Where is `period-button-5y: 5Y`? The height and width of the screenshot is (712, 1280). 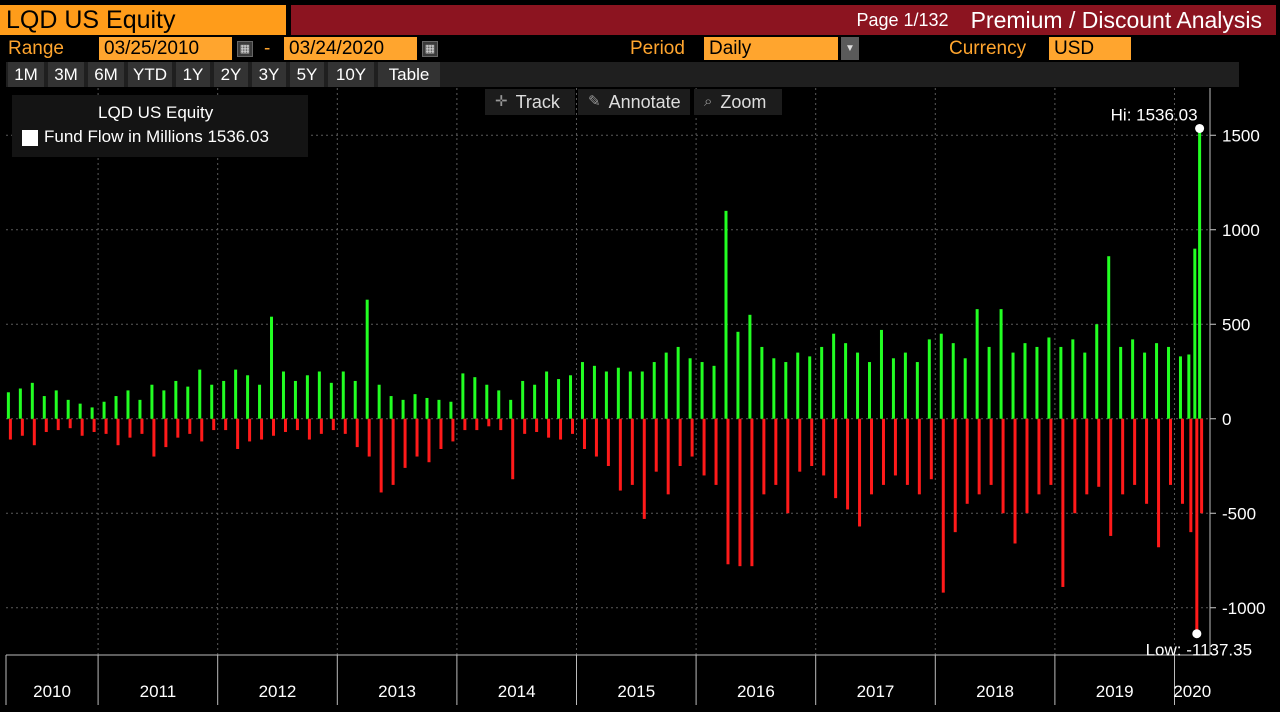
period-button-5y: 5Y is located at coordinates (307, 74).